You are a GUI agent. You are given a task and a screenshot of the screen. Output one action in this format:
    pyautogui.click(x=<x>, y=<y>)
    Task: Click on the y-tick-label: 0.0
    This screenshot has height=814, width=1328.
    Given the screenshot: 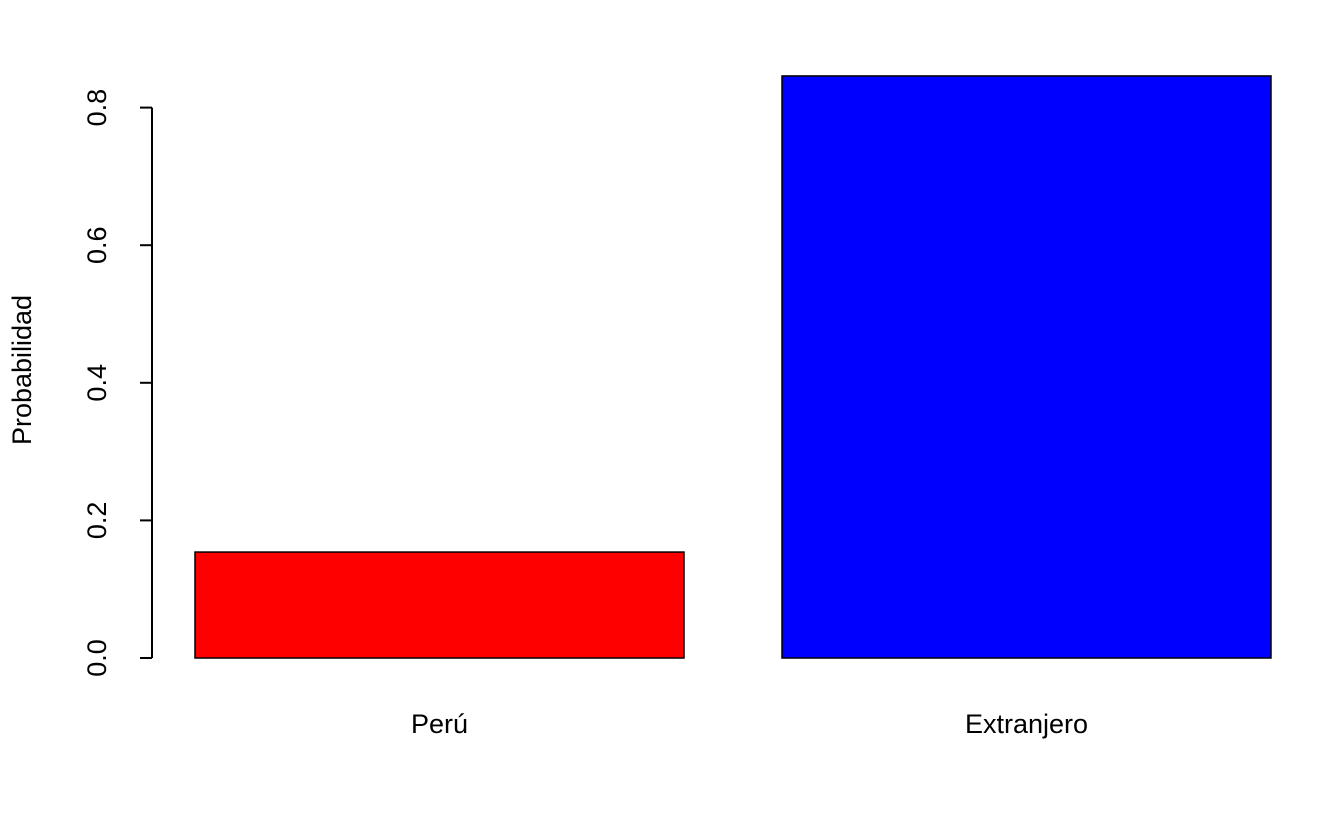 What is the action you would take?
    pyautogui.click(x=97, y=658)
    